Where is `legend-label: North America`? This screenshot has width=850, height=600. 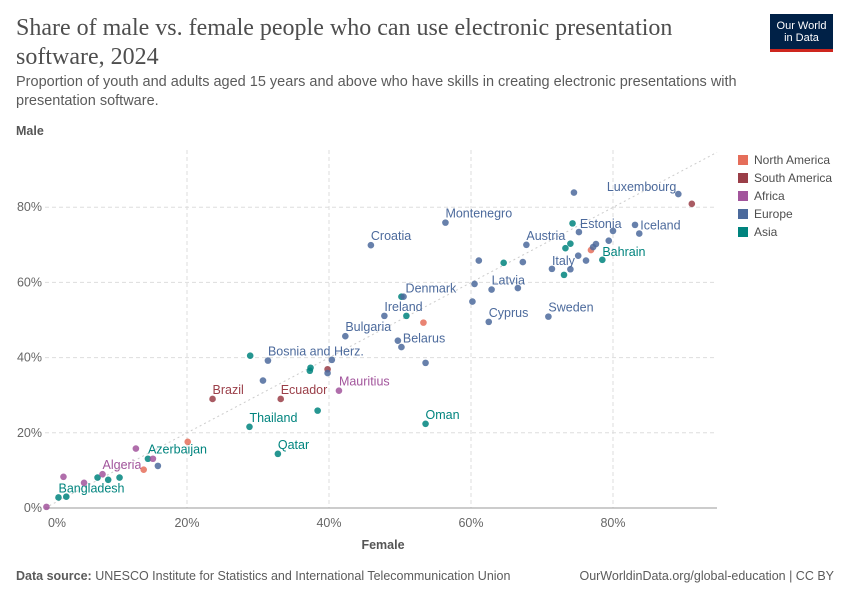
legend-label: North America is located at coordinates (792, 160).